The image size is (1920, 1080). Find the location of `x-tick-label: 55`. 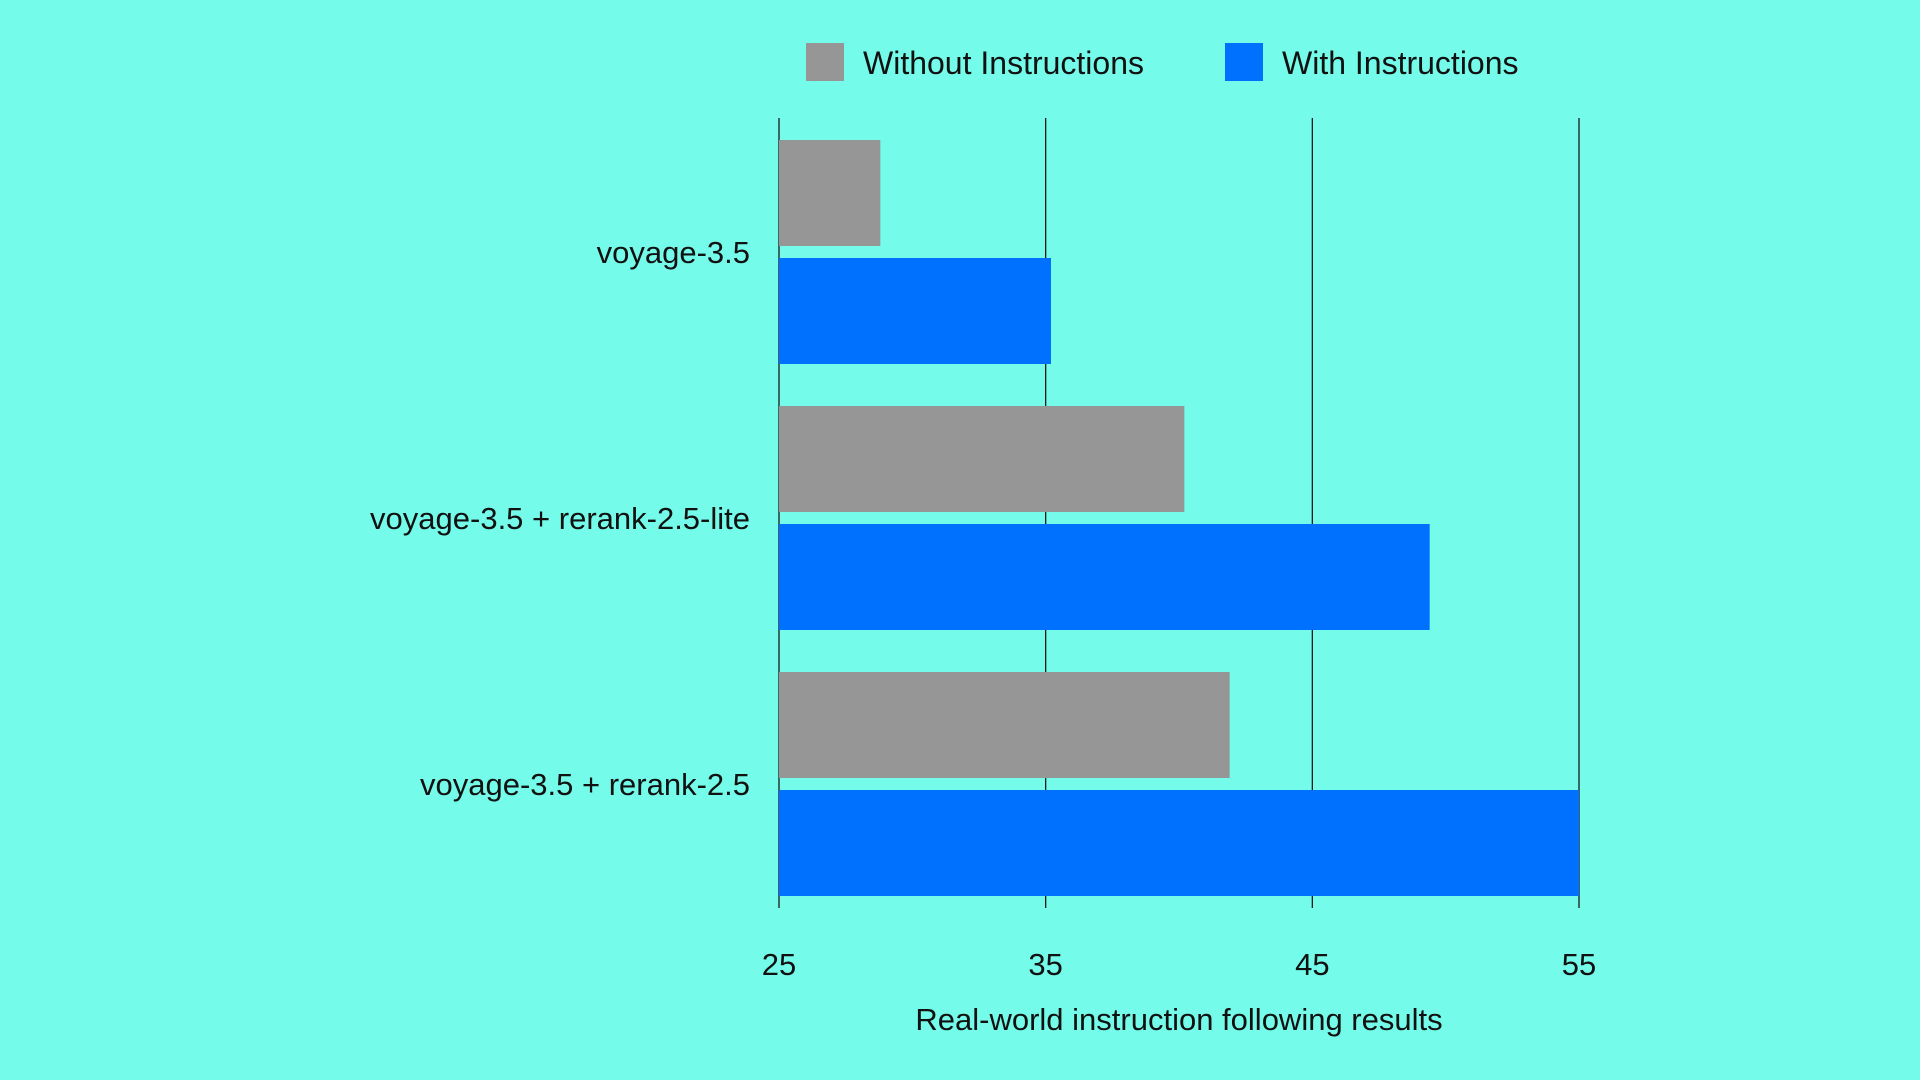

x-tick-label: 55 is located at coordinates (1579, 964).